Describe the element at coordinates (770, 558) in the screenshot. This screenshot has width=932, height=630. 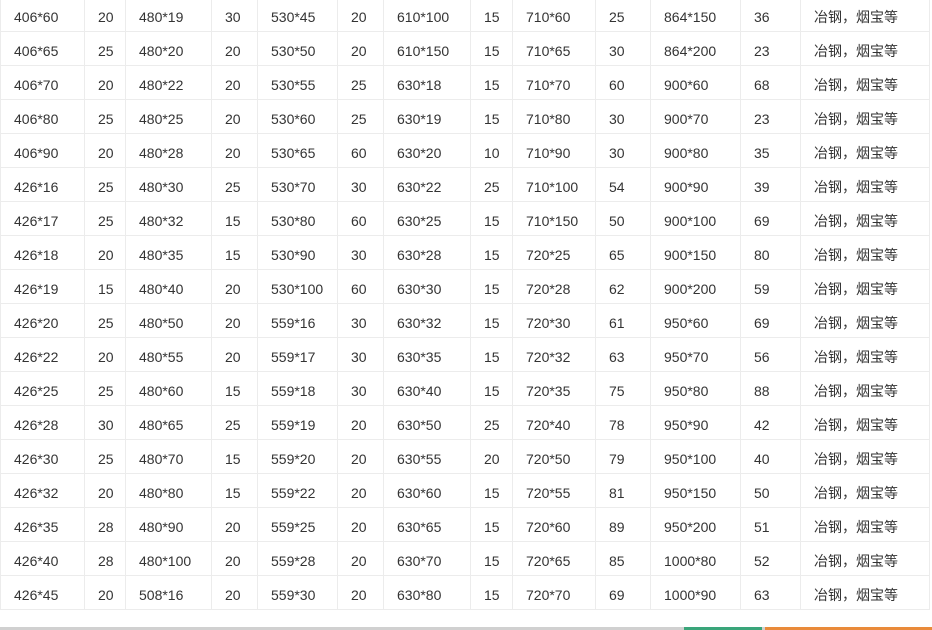
I see `cell-qty: 52` at that location.